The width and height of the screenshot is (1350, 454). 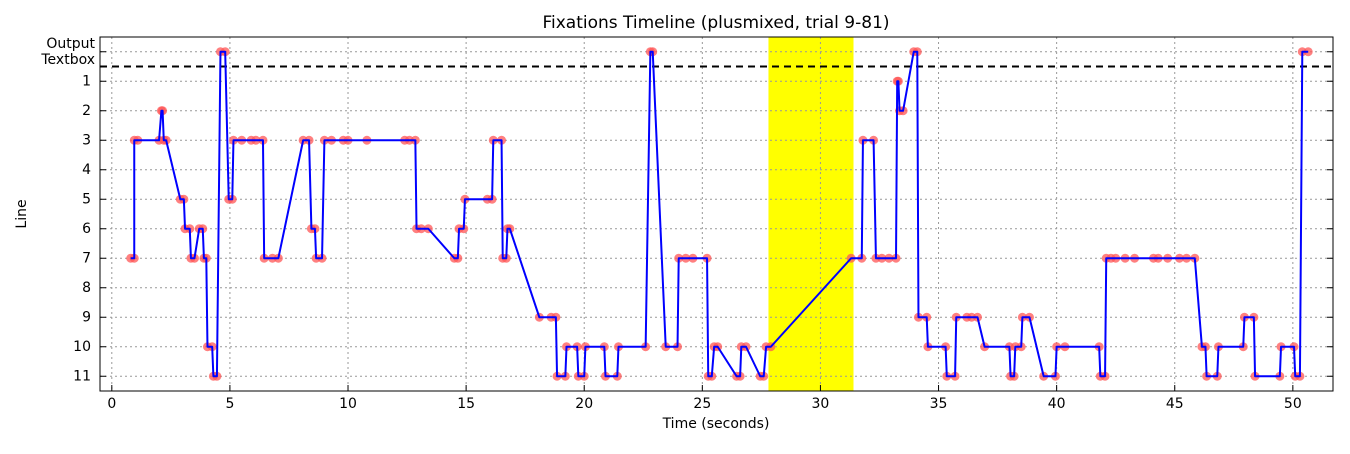 I want to click on x-tick-label: 25, so click(x=702, y=404).